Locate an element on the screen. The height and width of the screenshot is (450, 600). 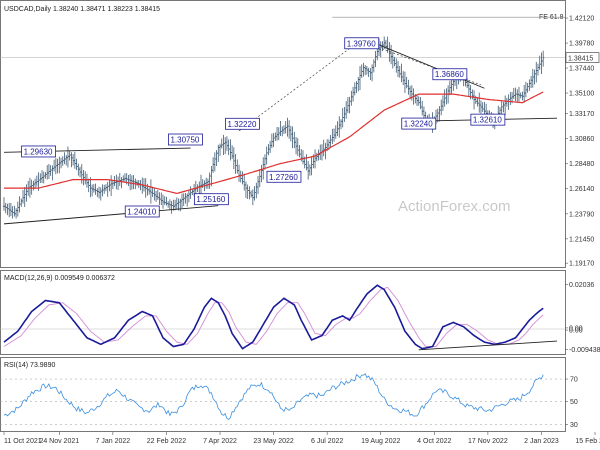
price-y-tick-label: 1.42120 is located at coordinates (581, 19).